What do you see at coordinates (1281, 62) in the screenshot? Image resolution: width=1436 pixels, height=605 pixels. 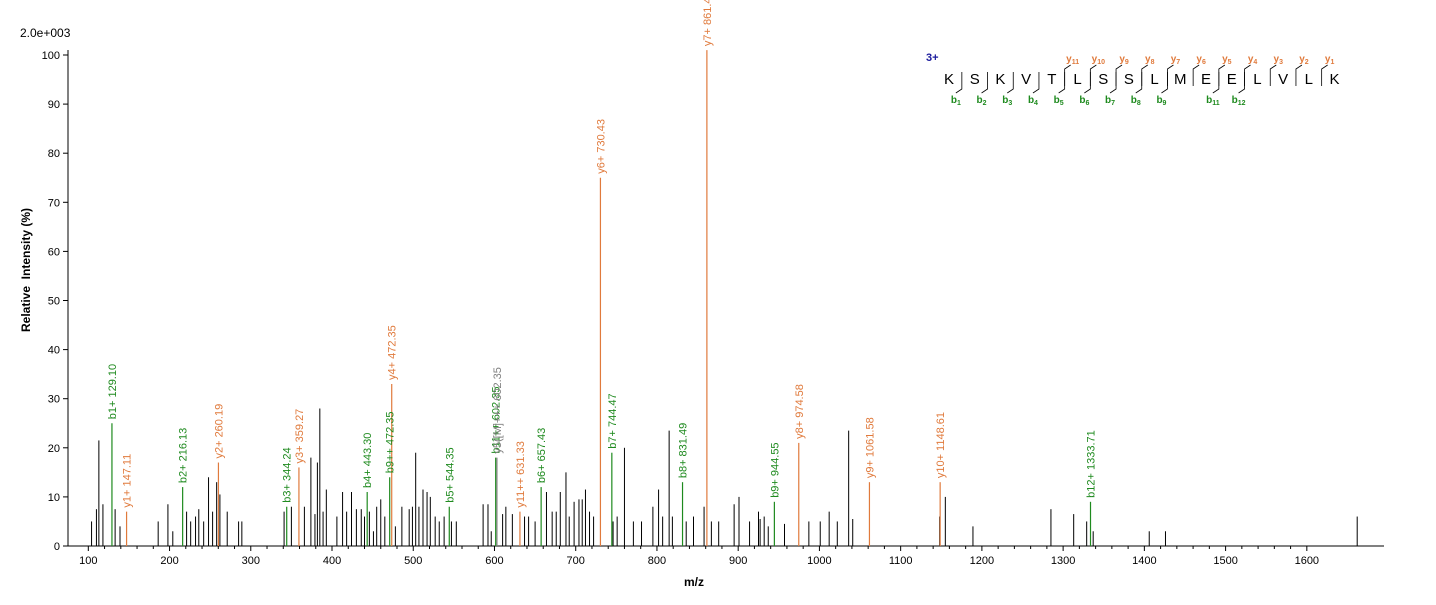 I see `y-ion-number: 3` at bounding box center [1281, 62].